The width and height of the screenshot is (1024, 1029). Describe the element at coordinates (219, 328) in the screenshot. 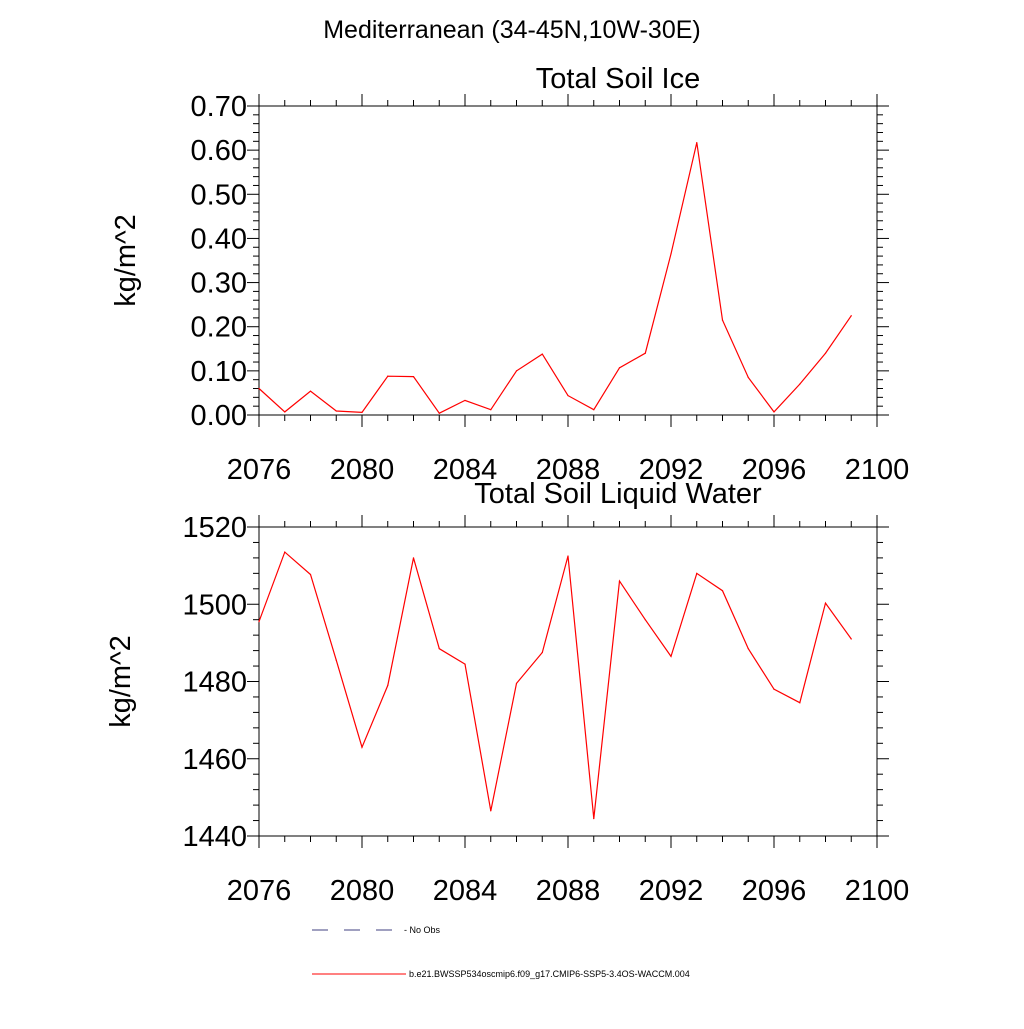

I see `y-tick-label: 0.20` at that location.